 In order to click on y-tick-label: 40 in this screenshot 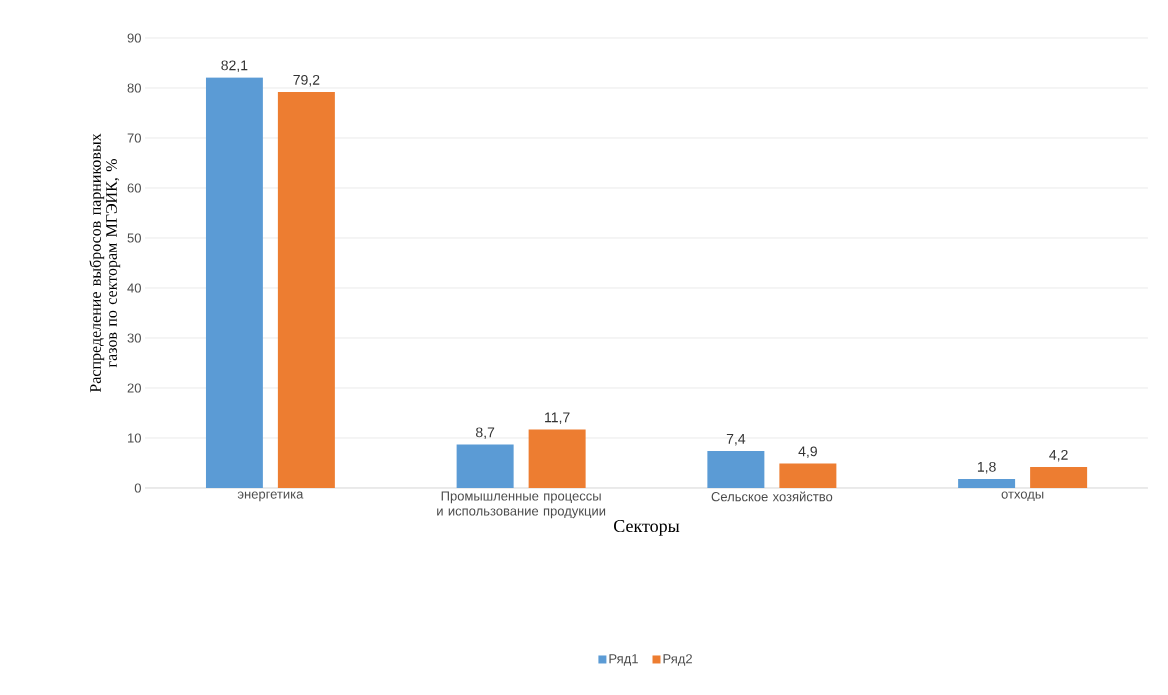, I will do `click(134, 288)`.